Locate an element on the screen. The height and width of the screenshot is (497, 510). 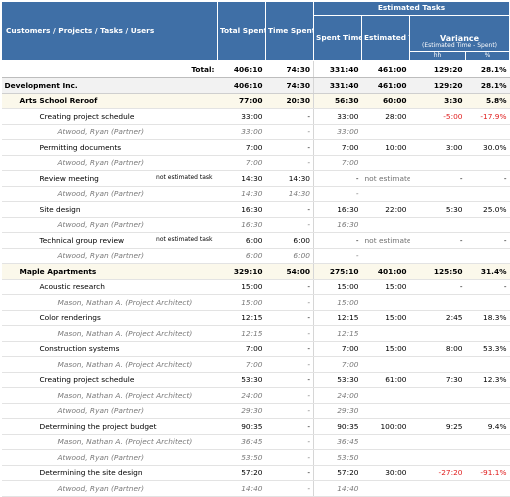
user-row: Atwood, Ryan (Partner) 33:00-33:00 is located at coordinates (255, 132).